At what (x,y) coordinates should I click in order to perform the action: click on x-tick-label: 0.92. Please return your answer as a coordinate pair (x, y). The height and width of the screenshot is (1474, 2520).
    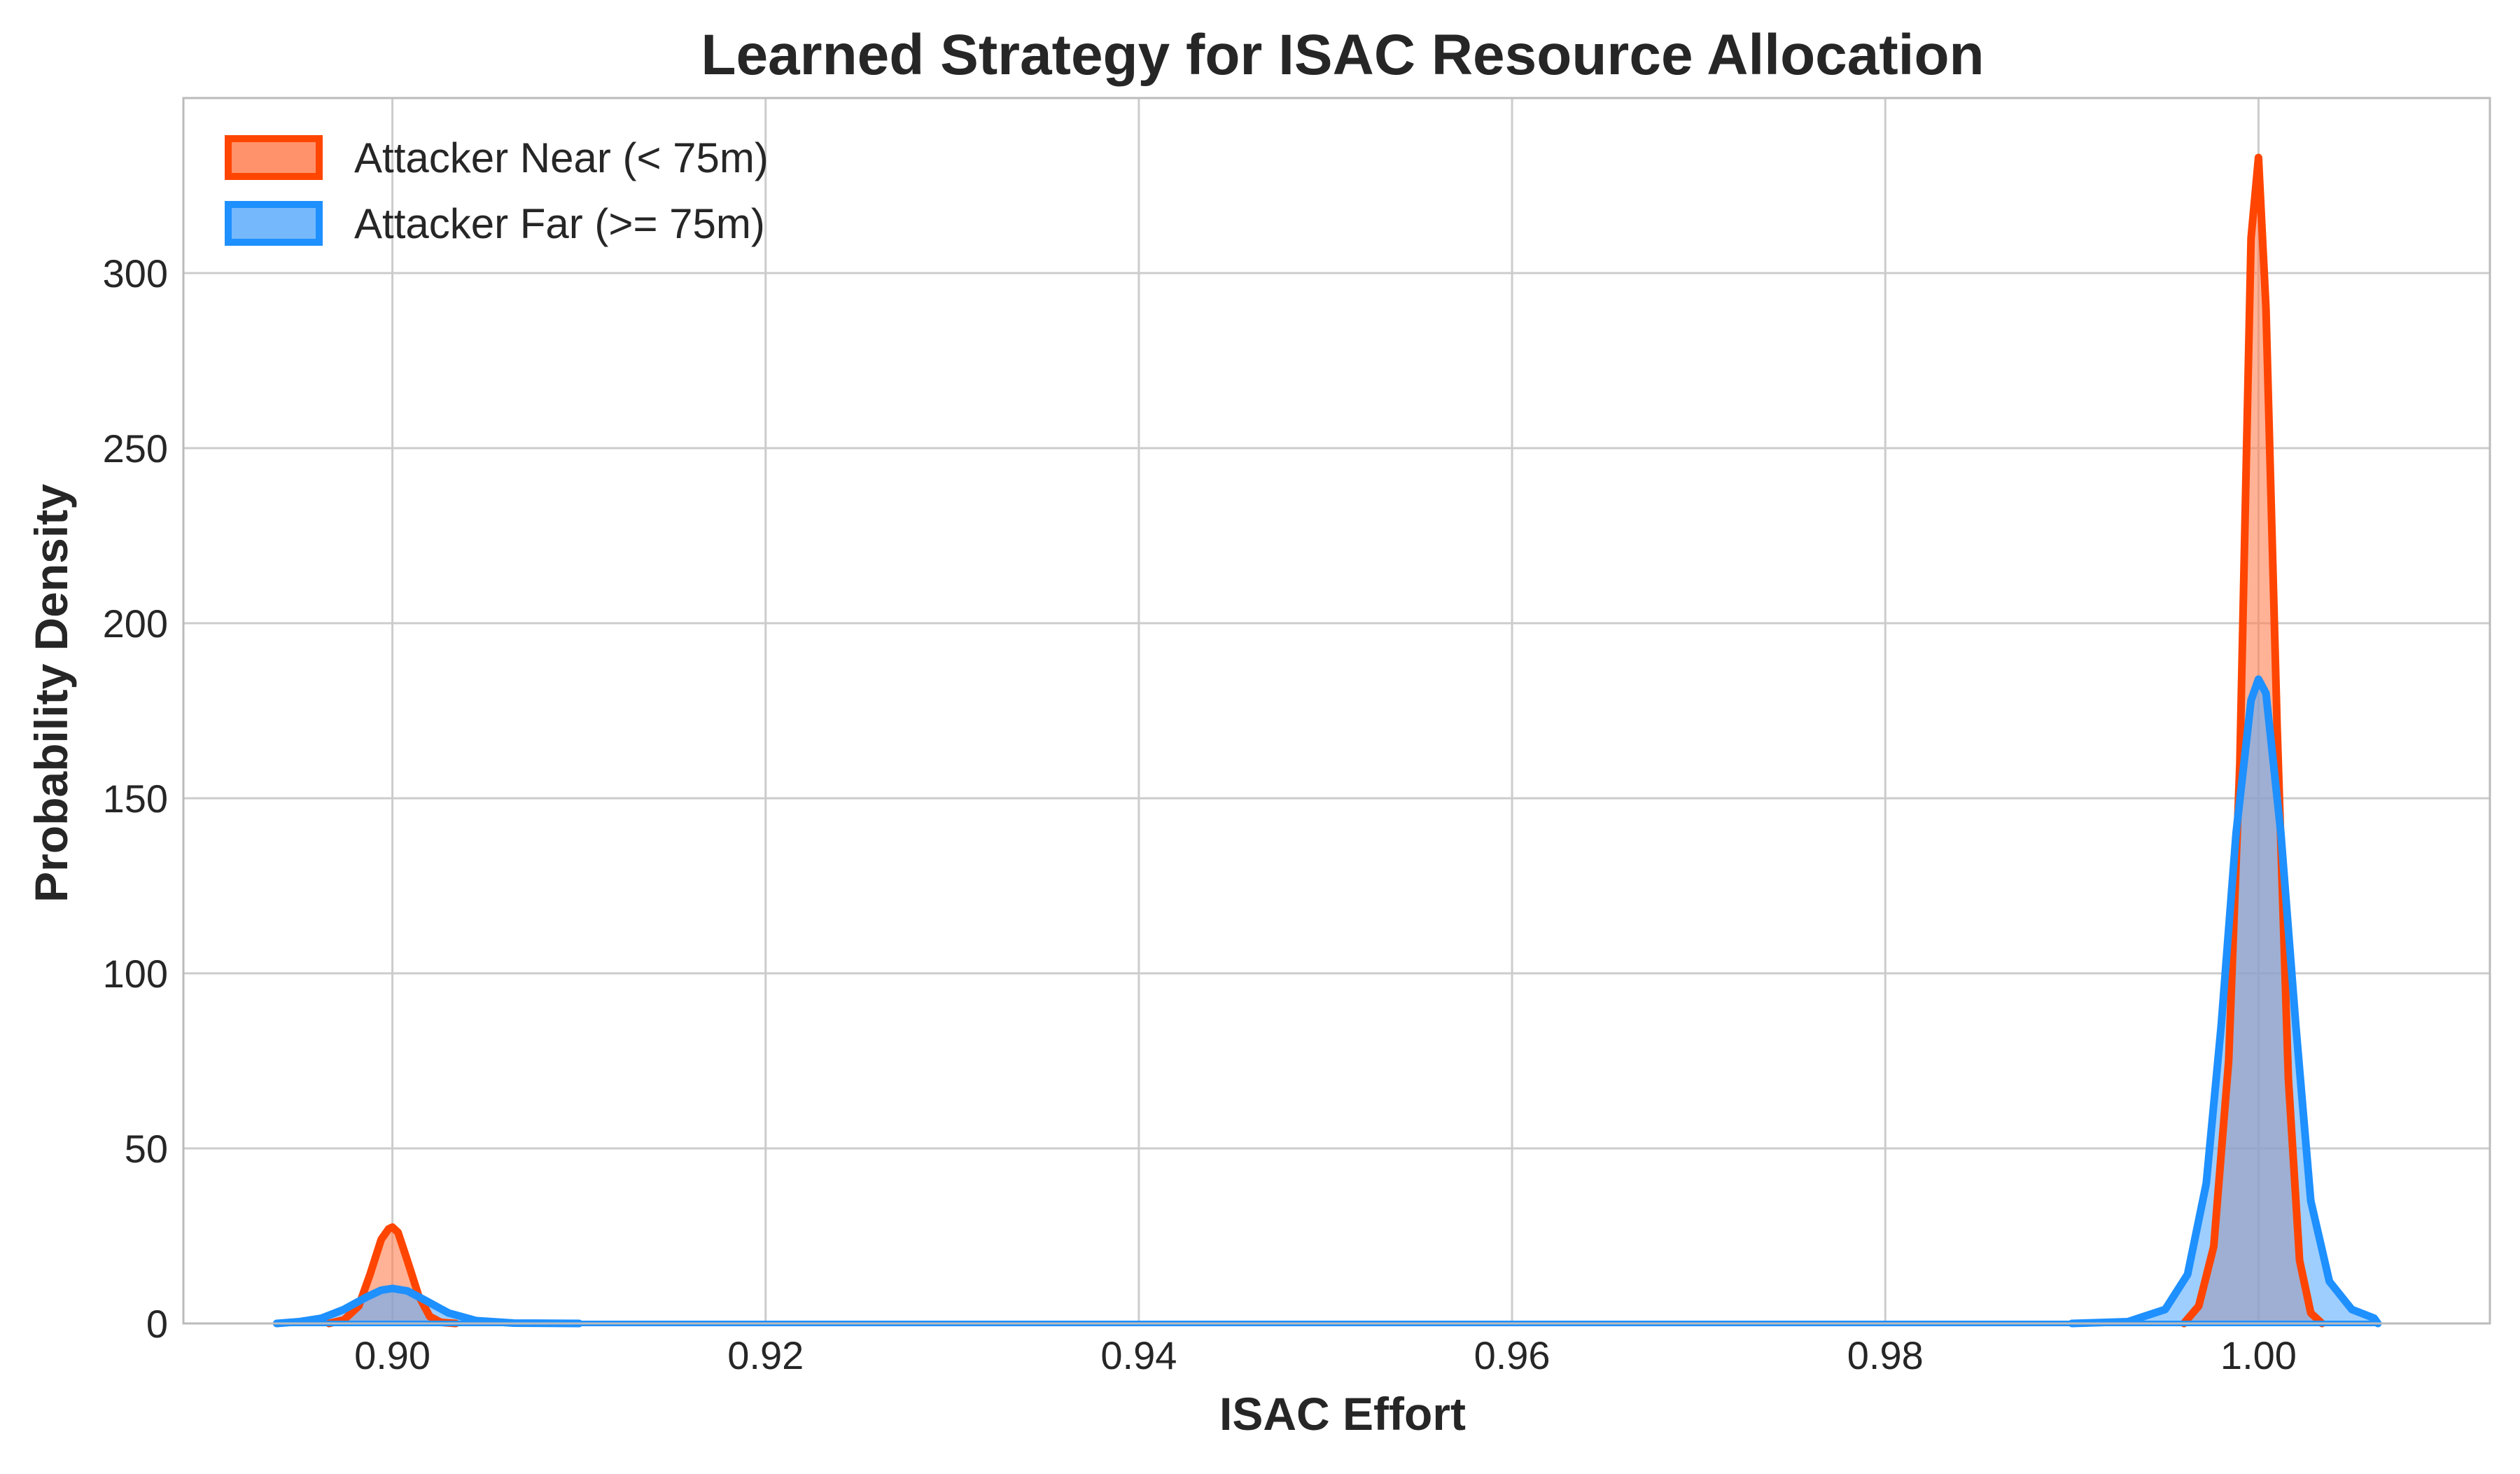
    Looking at the image, I should click on (765, 1355).